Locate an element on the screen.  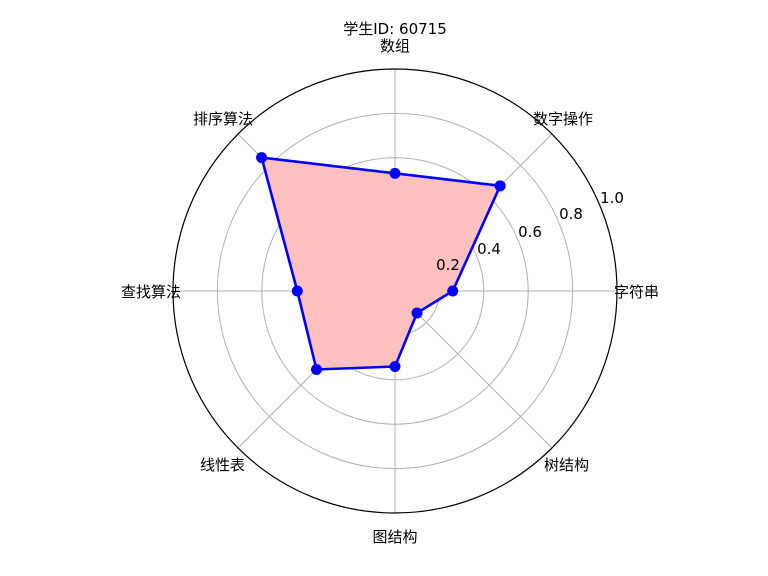
radial-tick-label: 0.2 is located at coordinates (448, 265).